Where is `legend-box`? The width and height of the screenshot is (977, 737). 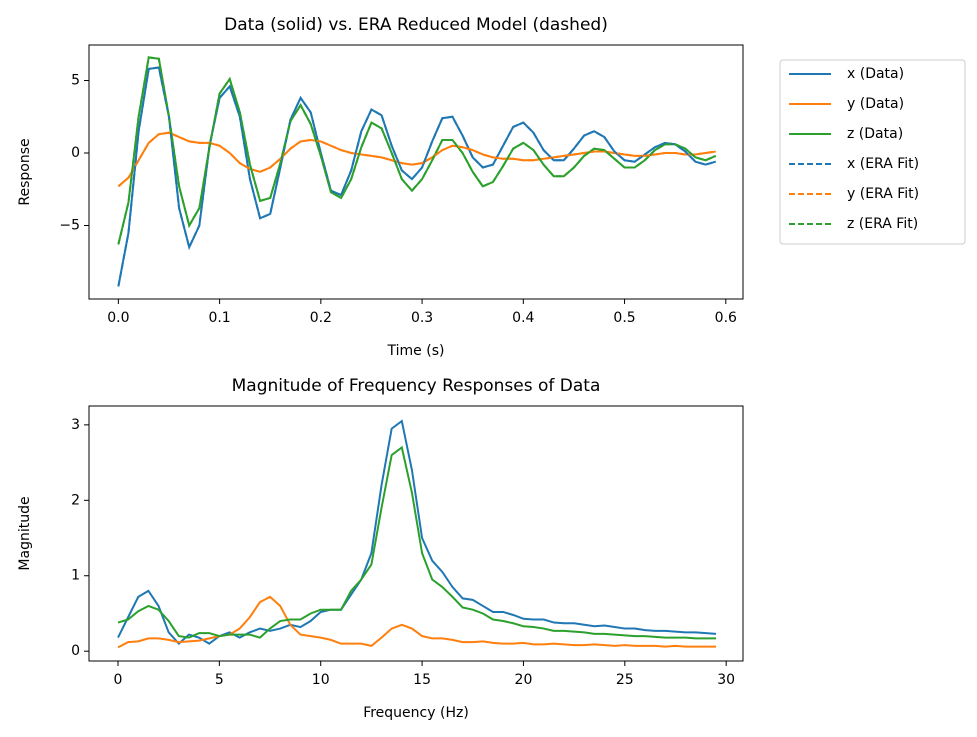
legend-box is located at coordinates (872, 152).